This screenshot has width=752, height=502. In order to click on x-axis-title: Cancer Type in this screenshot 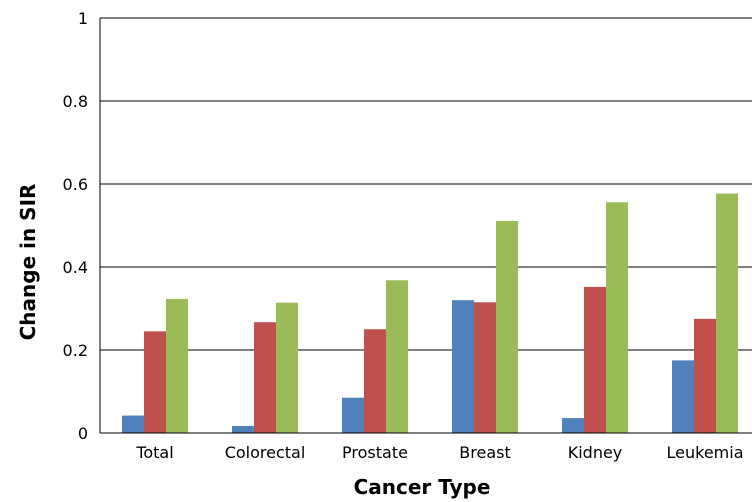, I will do `click(422, 487)`.